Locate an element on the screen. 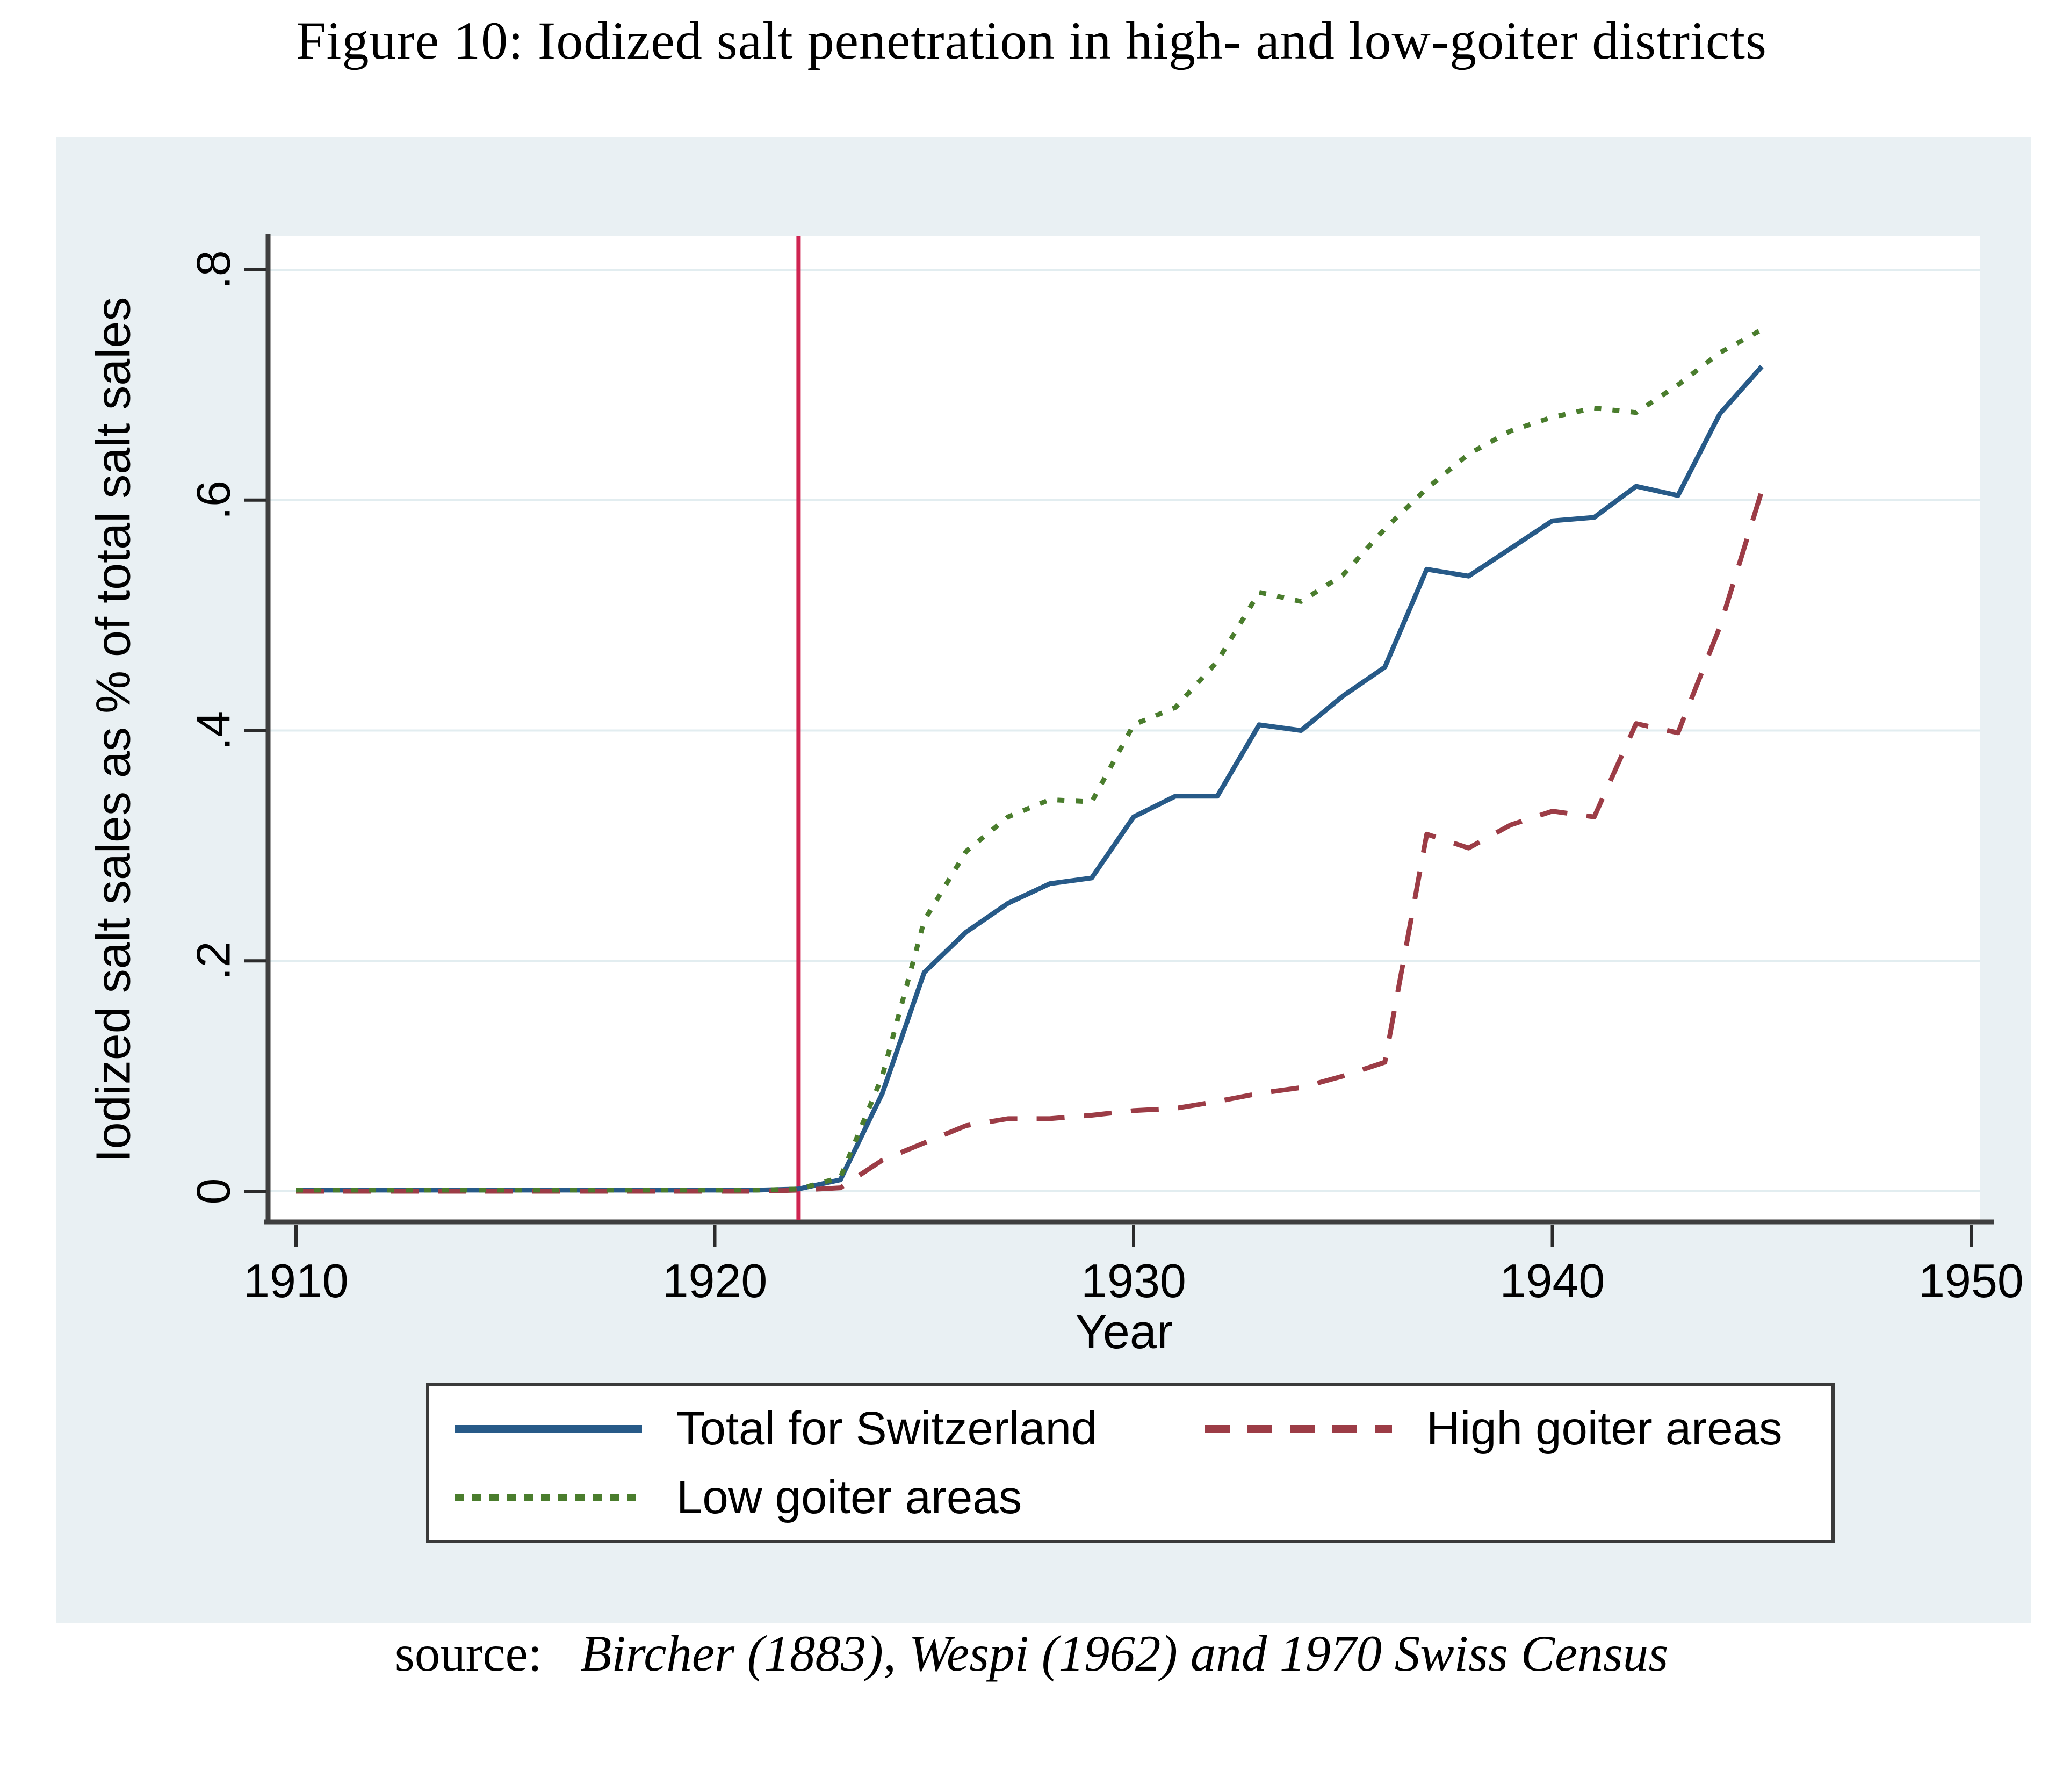 This screenshot has width=2063, height=1792. source-prefix: source: is located at coordinates (468, 1653).